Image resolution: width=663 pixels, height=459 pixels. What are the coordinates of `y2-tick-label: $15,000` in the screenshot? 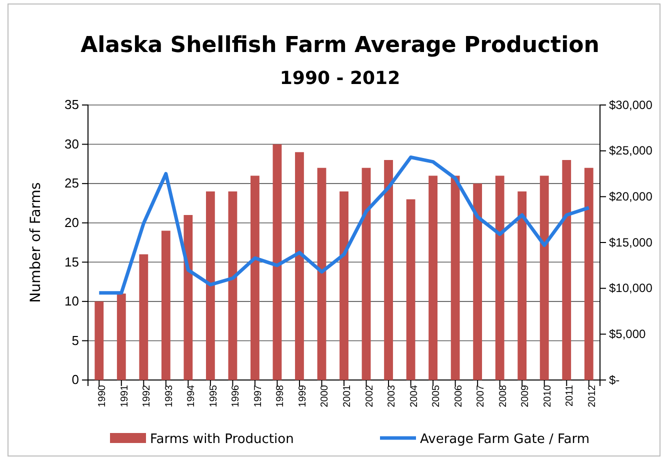 It's located at (631, 242).